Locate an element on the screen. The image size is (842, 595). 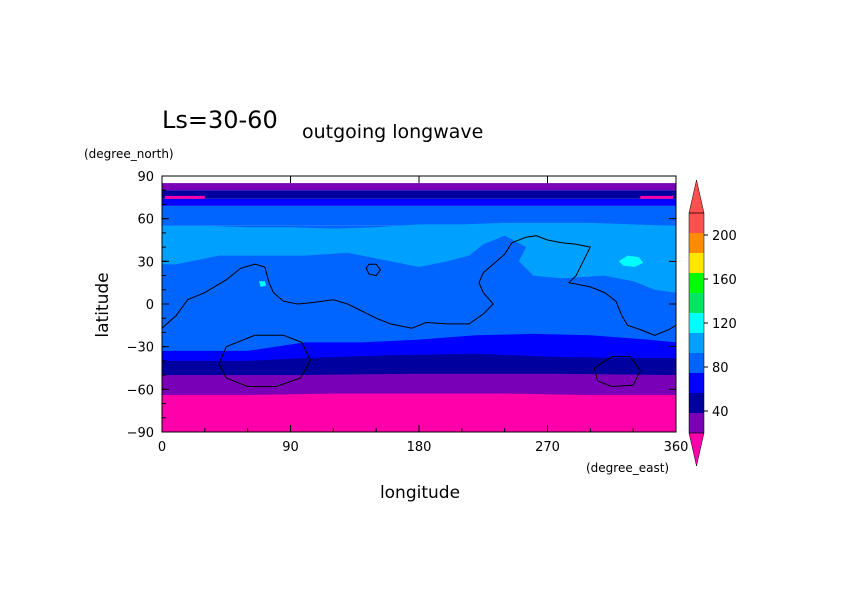
colorbar-under-arrow is located at coordinates (696, 449).